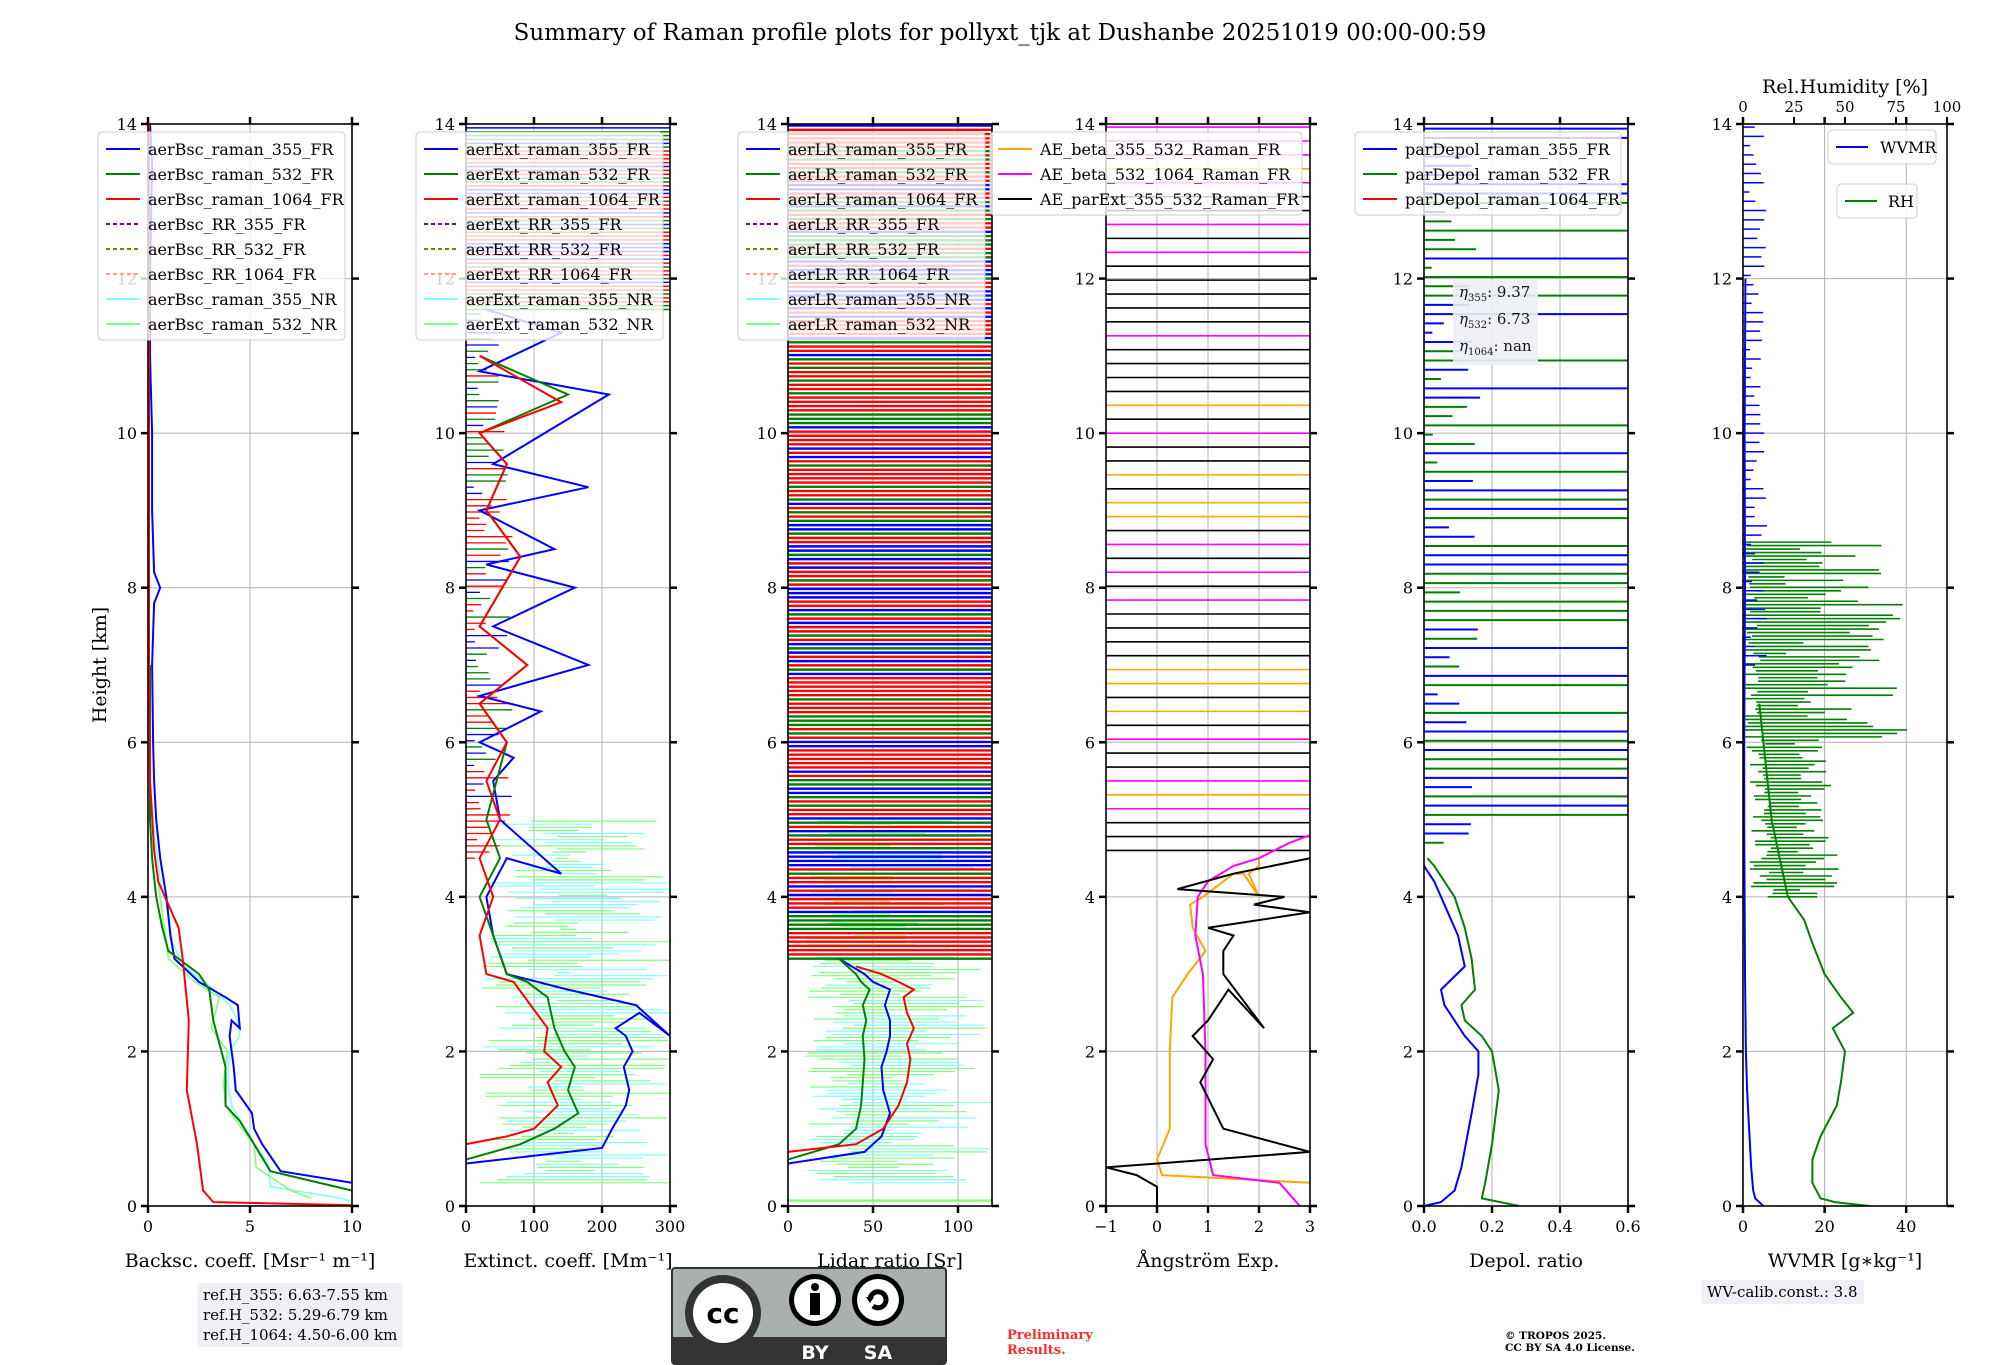 The image size is (2000, 1365). I want to click on legend-label: aerBsc_RR_355_FR, so click(227, 224).